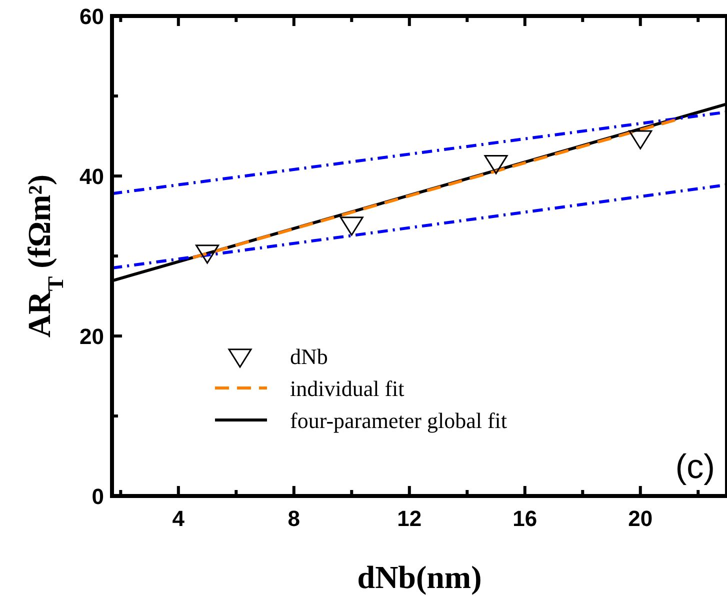 This screenshot has height=597, width=727. I want to click on x-tick-label: 20, so click(640, 518).